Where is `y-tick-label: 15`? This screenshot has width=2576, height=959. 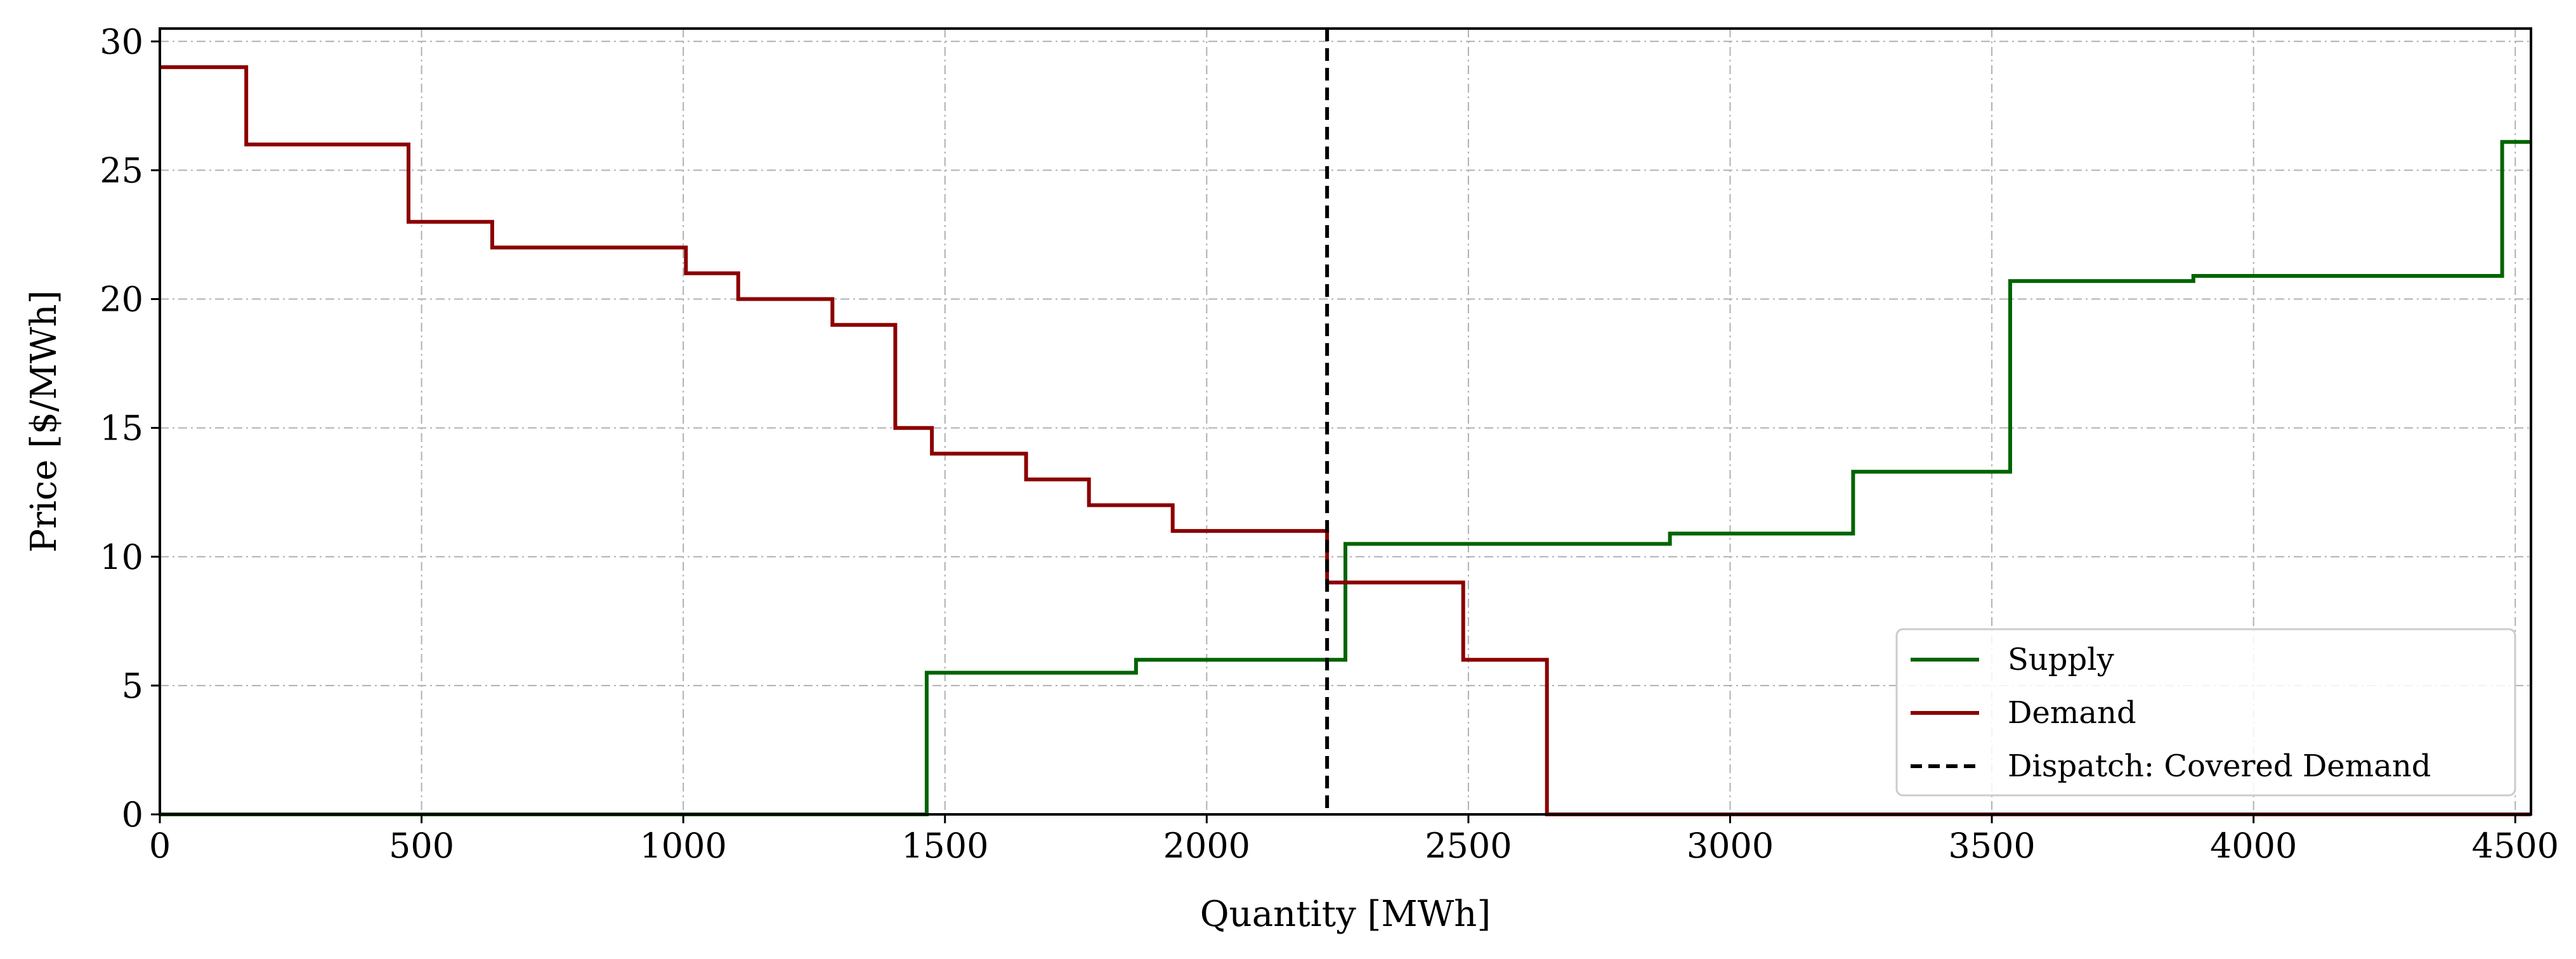 y-tick-label: 15 is located at coordinates (122, 428).